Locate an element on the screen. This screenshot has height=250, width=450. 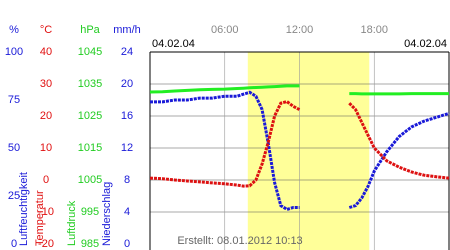
axis-title: Luftfeuchtigkeit is located at coordinates (24, 209).